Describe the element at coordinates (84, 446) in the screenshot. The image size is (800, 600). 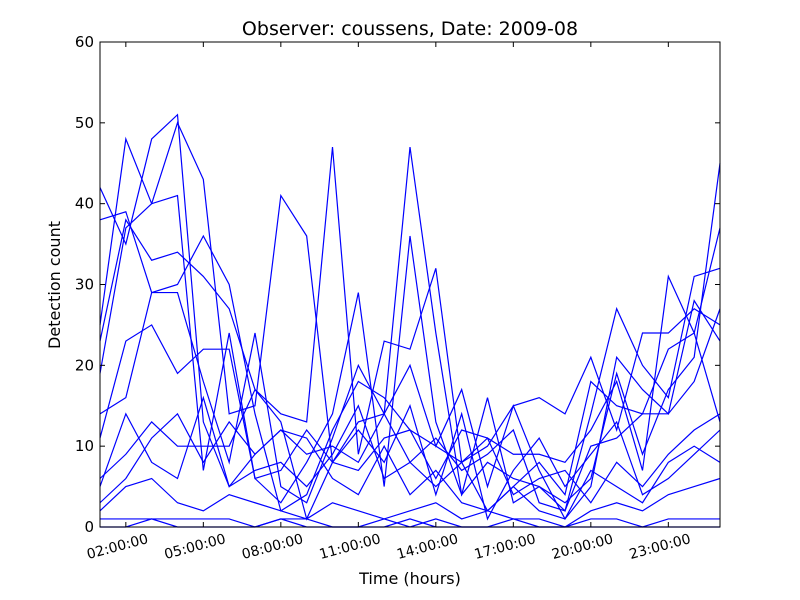
I see `y-tick-label: 10` at that location.